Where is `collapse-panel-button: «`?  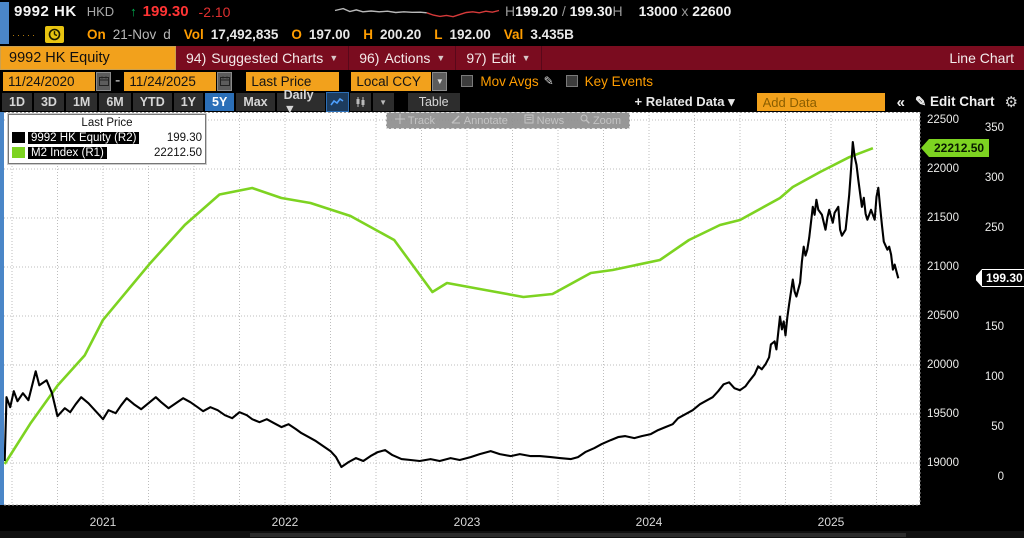 collapse-panel-button: « is located at coordinates (900, 102).